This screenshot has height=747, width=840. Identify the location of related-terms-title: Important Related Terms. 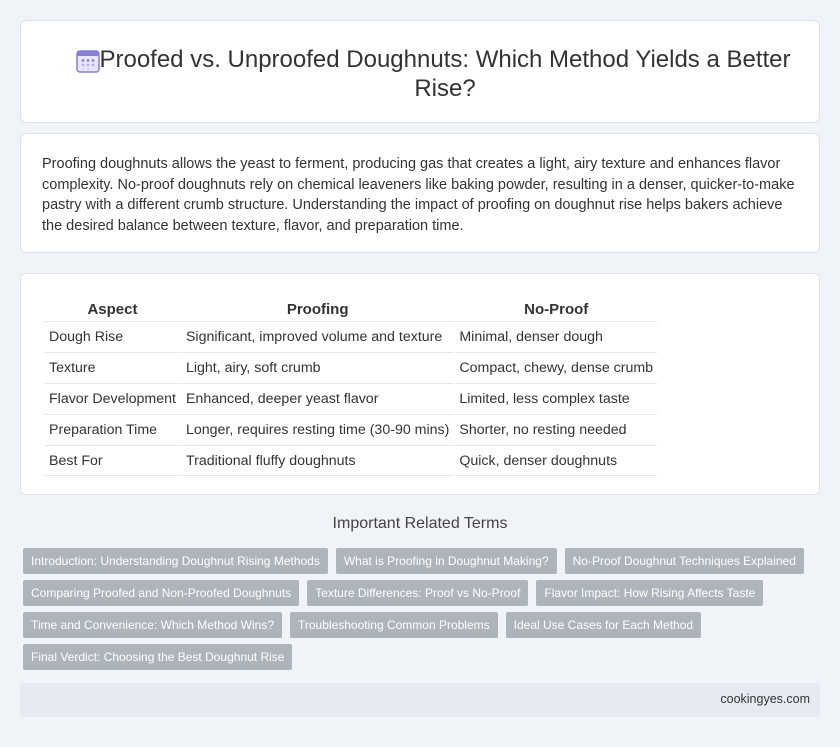
(420, 523).